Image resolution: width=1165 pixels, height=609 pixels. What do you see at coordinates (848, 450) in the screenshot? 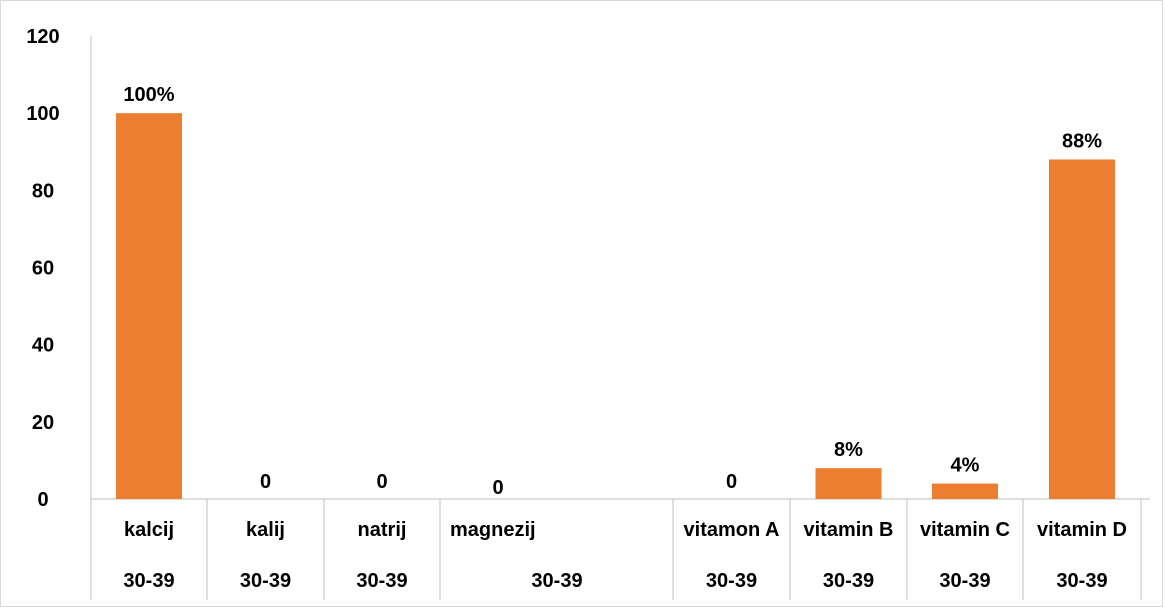
I see `data-label: 8%` at bounding box center [848, 450].